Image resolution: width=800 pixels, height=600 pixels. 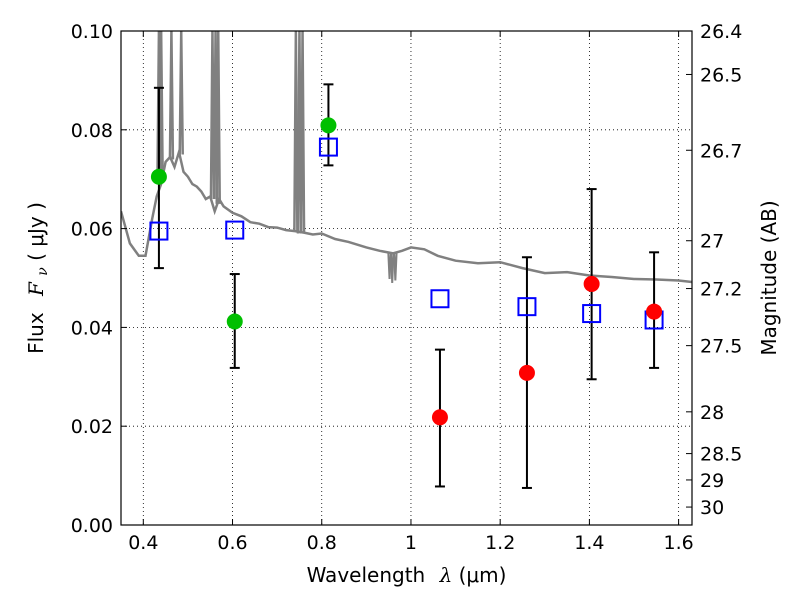 What do you see at coordinates (92, 328) in the screenshot?
I see `y-tick-label: 0.04` at bounding box center [92, 328].